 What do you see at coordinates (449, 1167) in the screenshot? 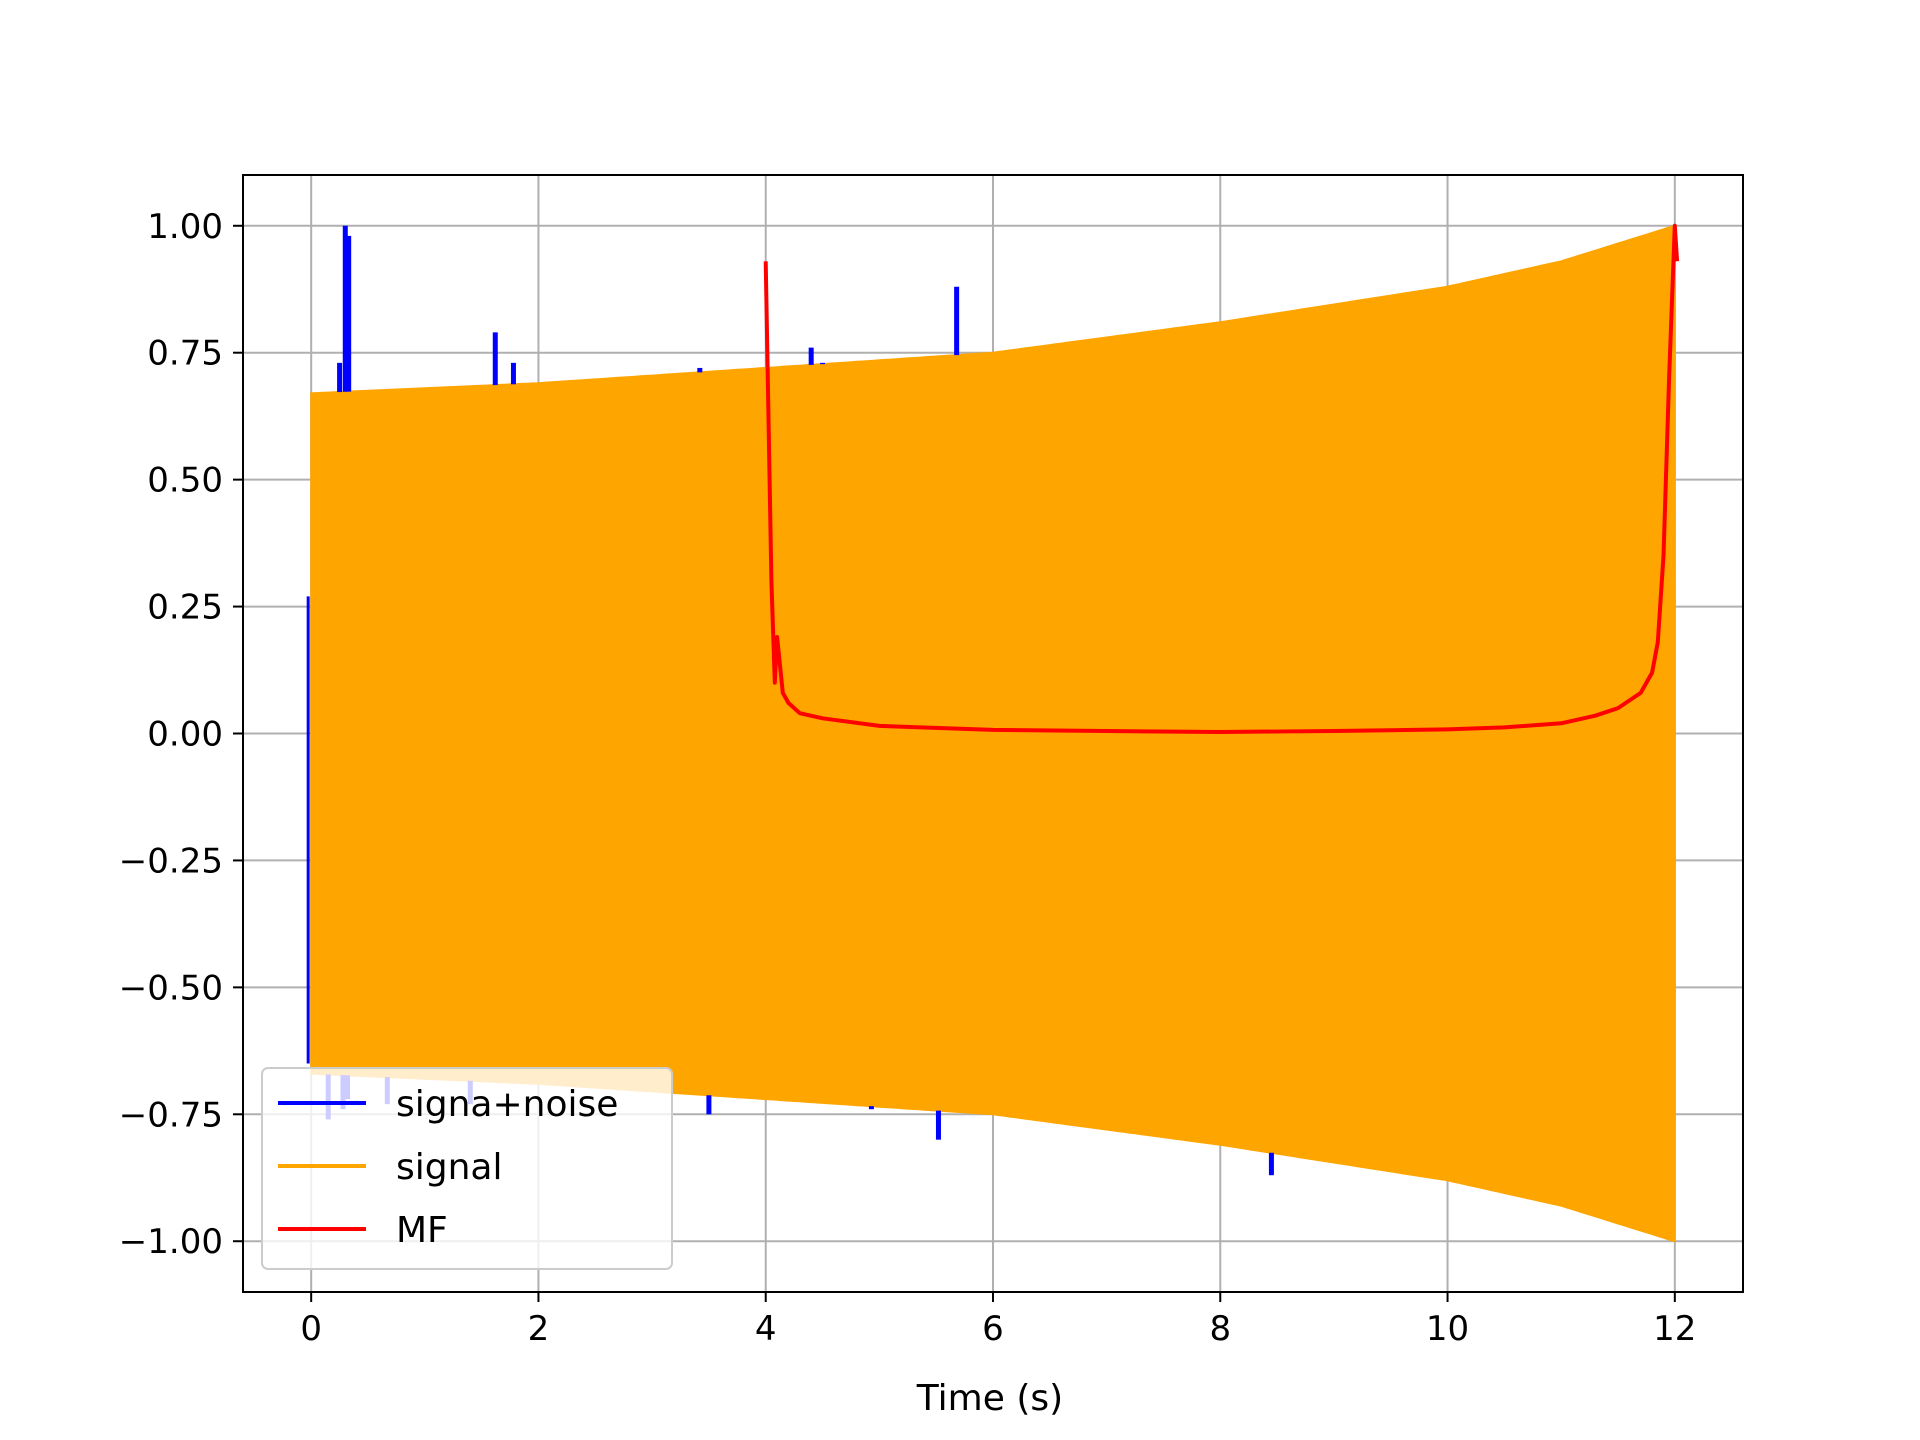
I see `legend-label-signal: signal` at bounding box center [449, 1167].